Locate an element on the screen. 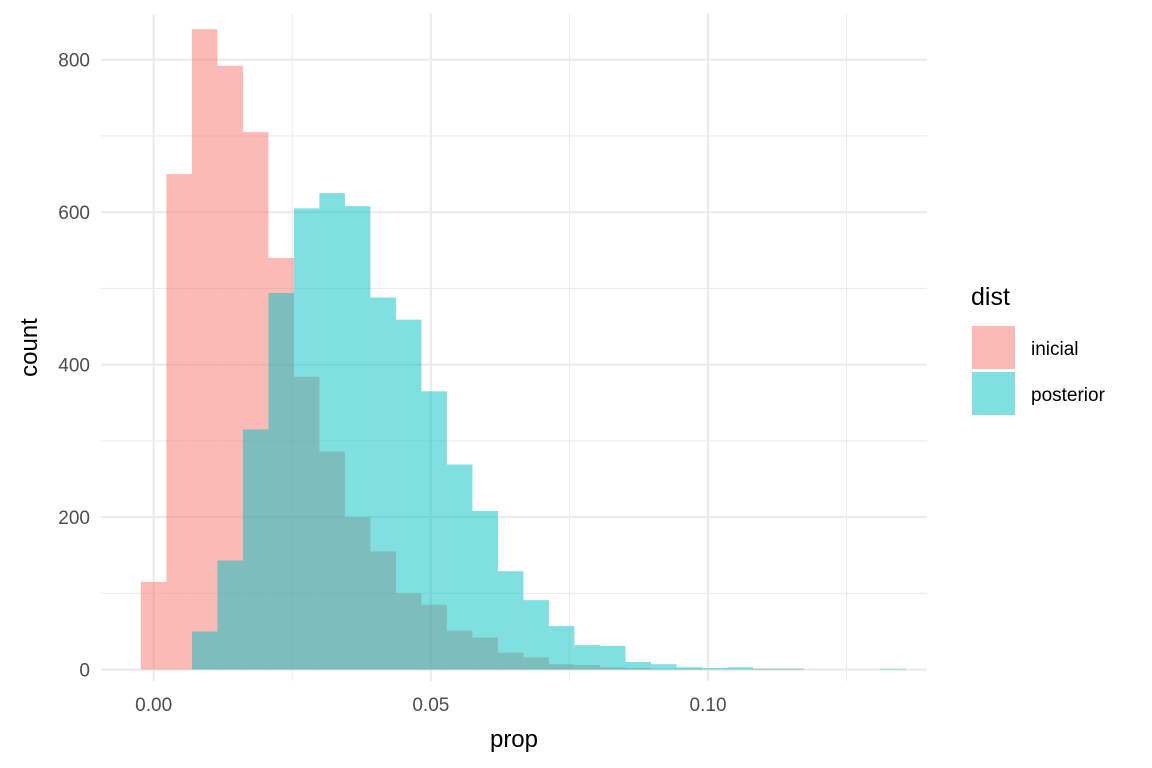  y-tick-label: 0 is located at coordinates (84, 671).